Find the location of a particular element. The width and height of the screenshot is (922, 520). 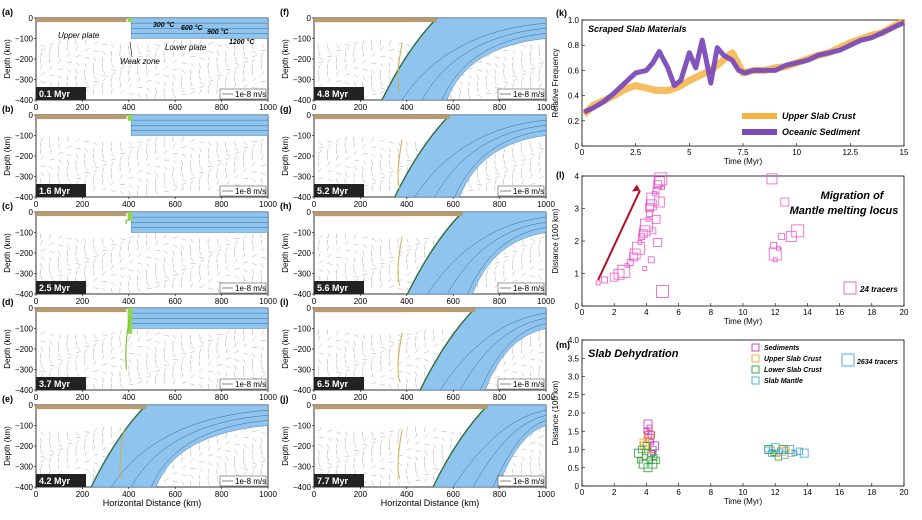

panel-title-line1: Migration of is located at coordinates (853, 196).